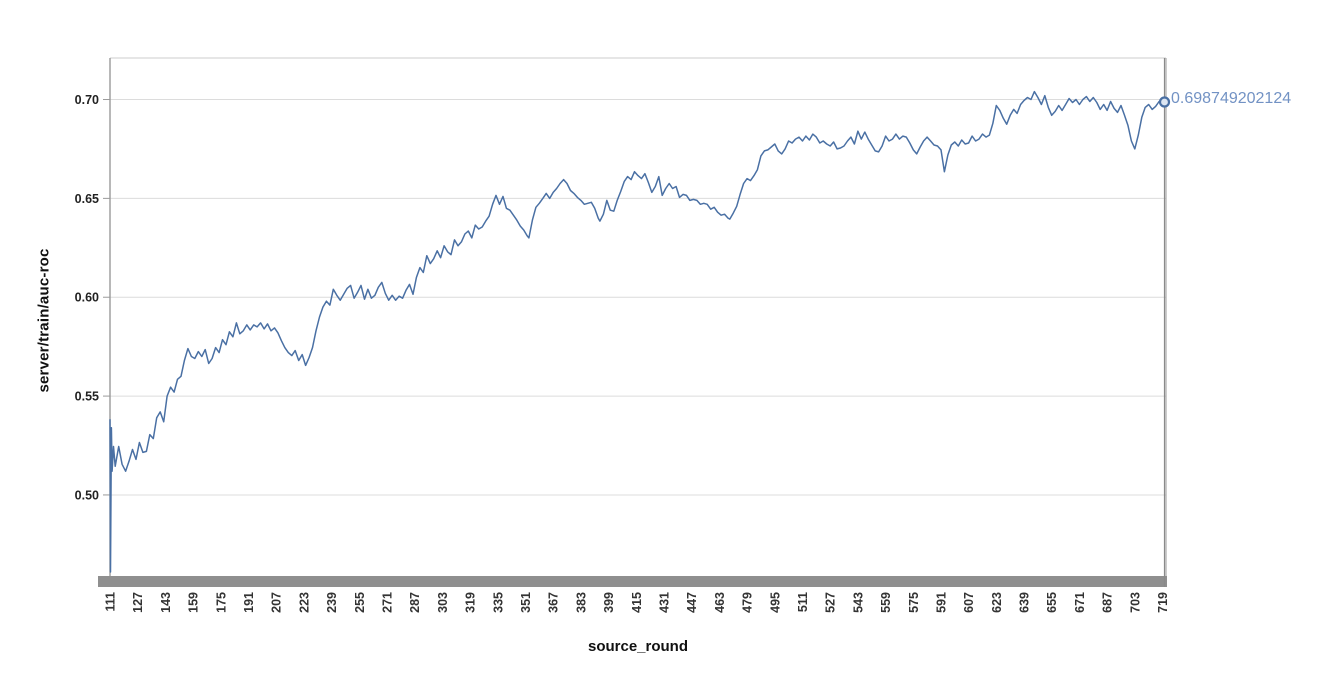 This screenshot has width=1328, height=692. I want to click on x-tick-label: 415, so click(637, 602).